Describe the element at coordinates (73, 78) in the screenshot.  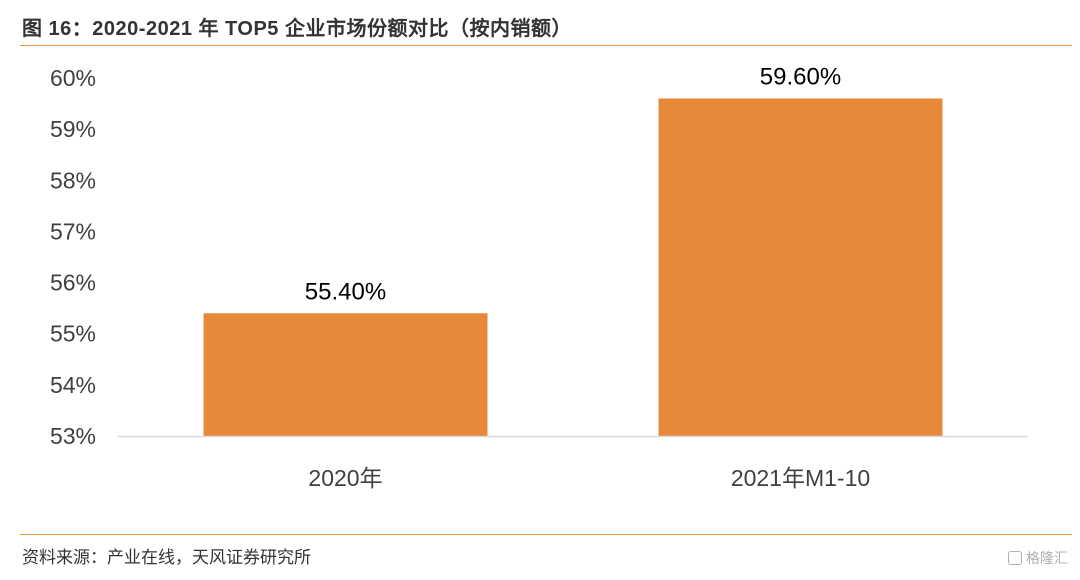
I see `y-tick-label: 60%` at that location.